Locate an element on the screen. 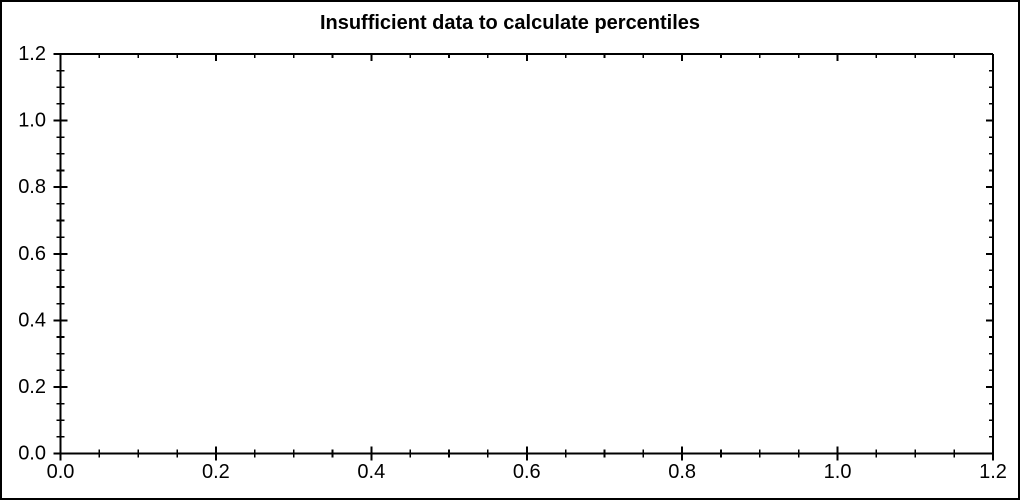 This screenshot has width=1020, height=500. y-tick-label: 0.6 is located at coordinates (32, 254).